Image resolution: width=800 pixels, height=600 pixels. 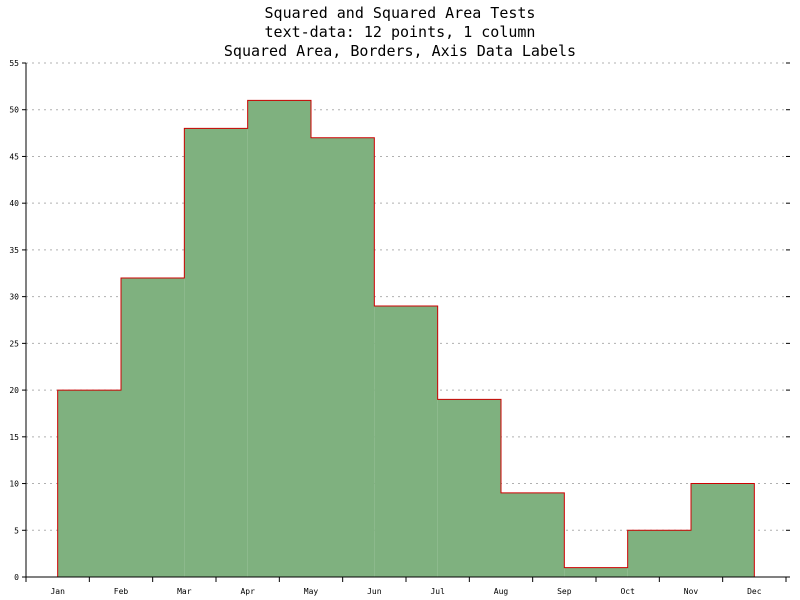 I want to click on y-tick-label: 35, so click(x=14, y=250).